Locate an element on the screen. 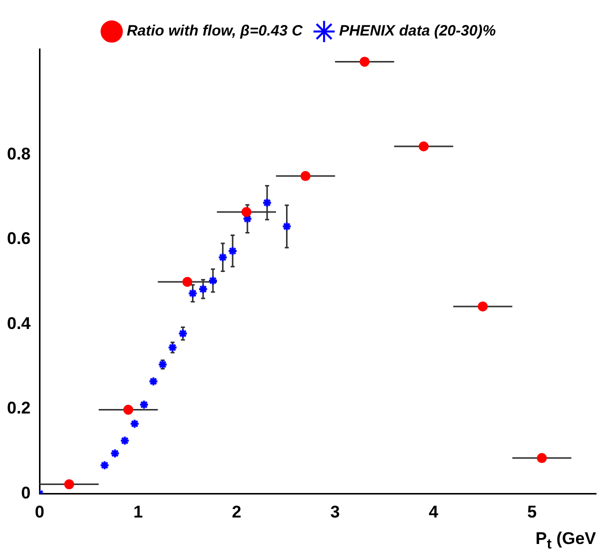  y-tick-label: 0.6 is located at coordinates (18, 238).